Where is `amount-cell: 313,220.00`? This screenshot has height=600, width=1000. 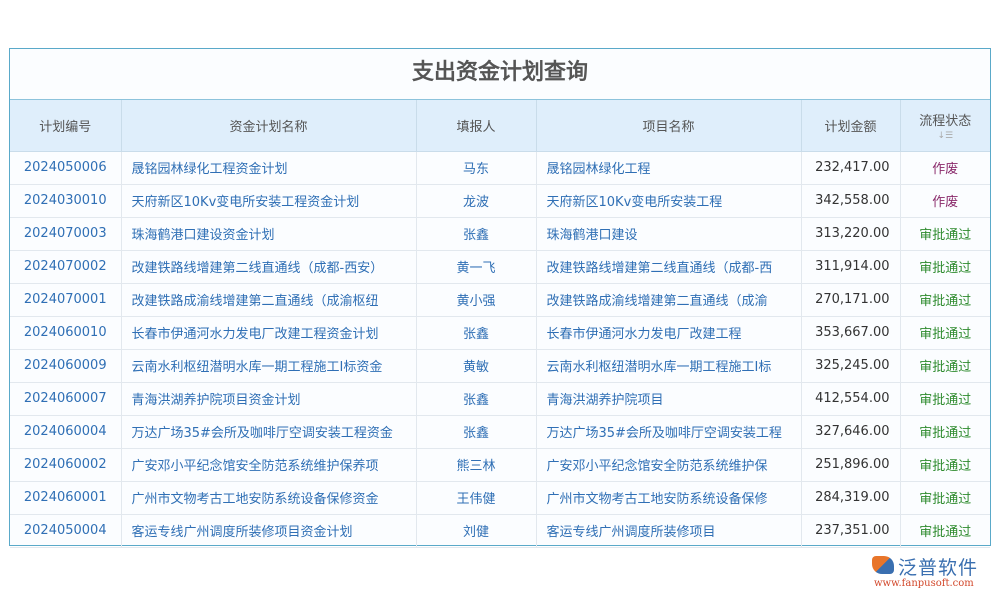 amount-cell: 313,220.00 is located at coordinates (851, 234).